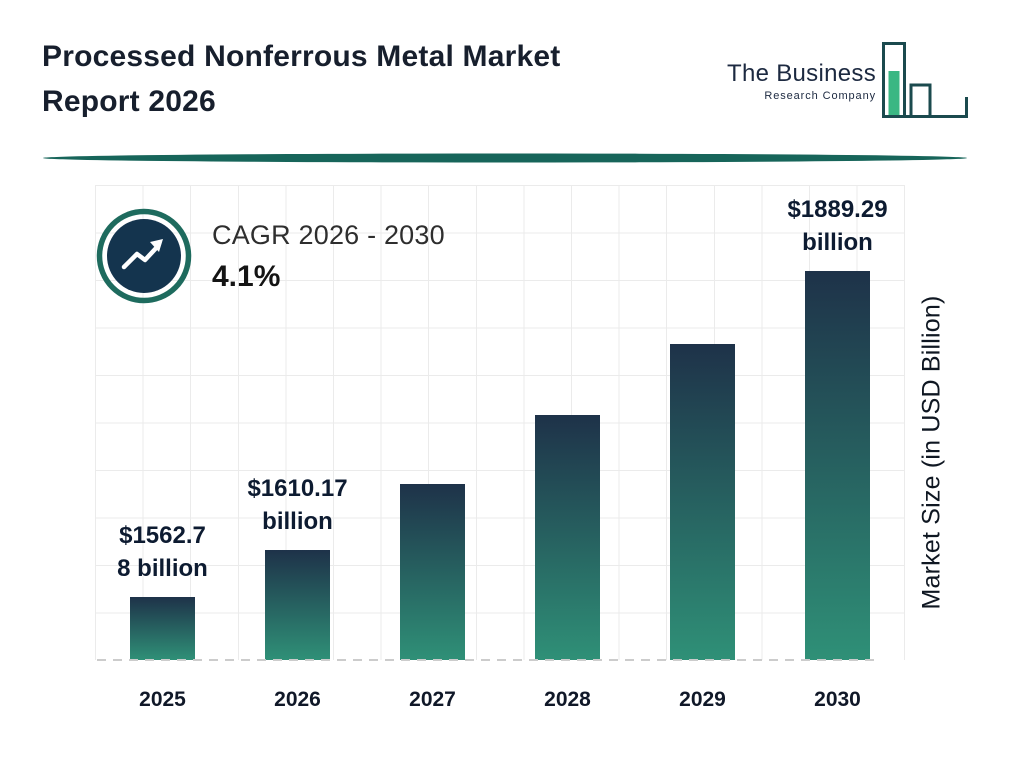  What do you see at coordinates (328, 235) in the screenshot?
I see `cagr-label: CAGR 2026 - 2030` at bounding box center [328, 235].